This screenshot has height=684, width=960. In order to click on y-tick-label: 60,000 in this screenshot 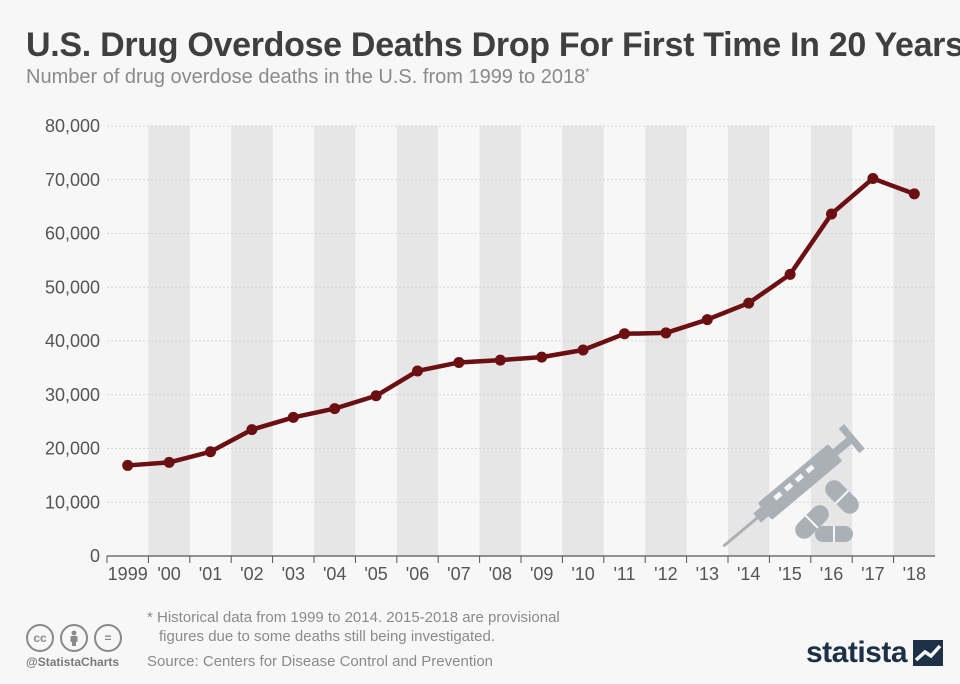, I will do `click(72, 234)`.